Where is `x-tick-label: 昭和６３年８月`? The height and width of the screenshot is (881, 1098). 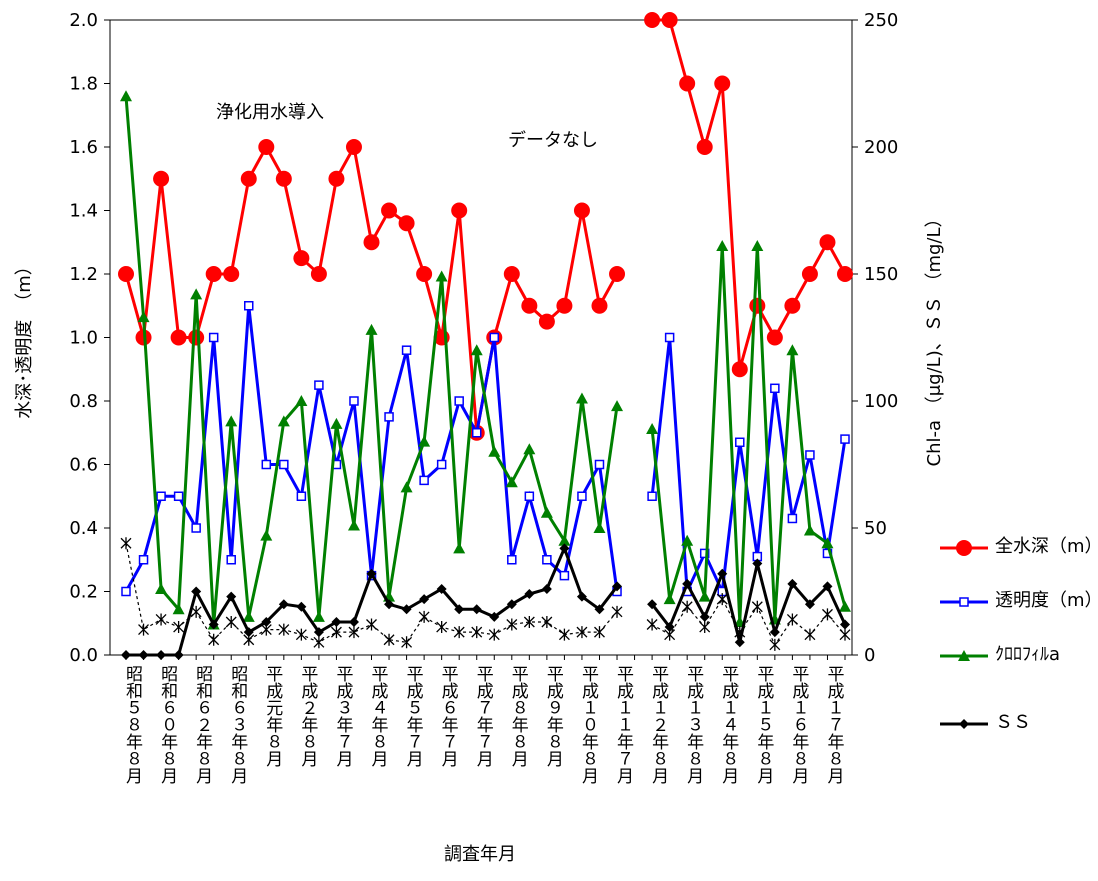 x-tick-label: 昭和６３年８月 is located at coordinates (237, 724).